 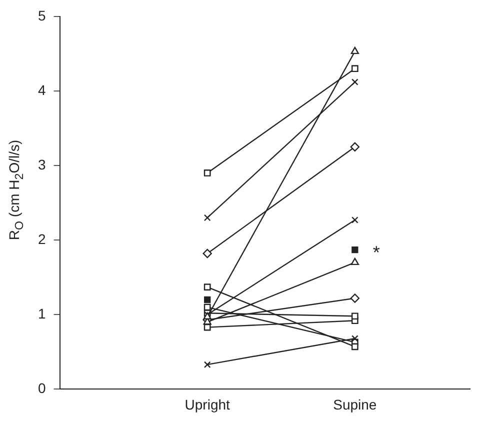 I want to click on x-tick-label: Upright, so click(x=207, y=404).